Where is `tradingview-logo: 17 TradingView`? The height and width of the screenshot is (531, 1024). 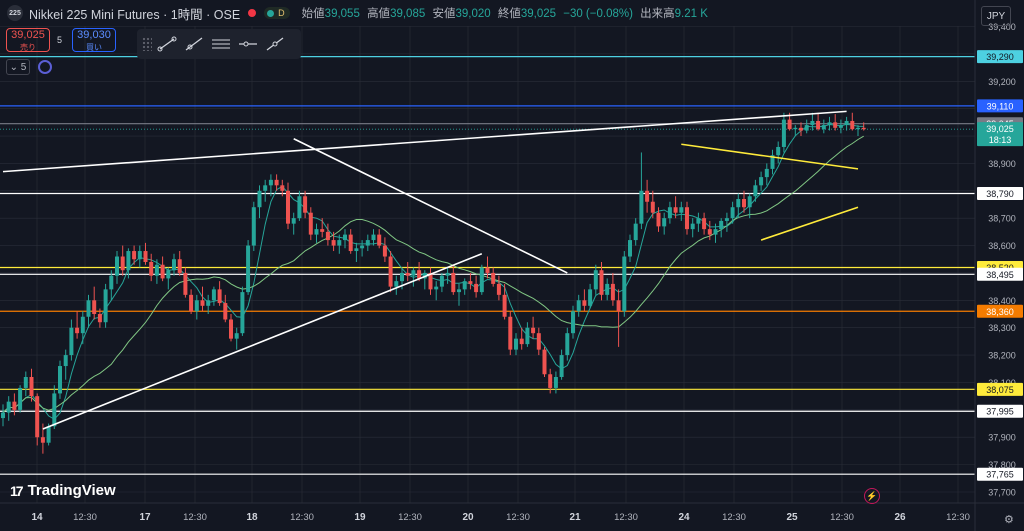 tradingview-logo: 17 TradingView is located at coordinates (63, 490).